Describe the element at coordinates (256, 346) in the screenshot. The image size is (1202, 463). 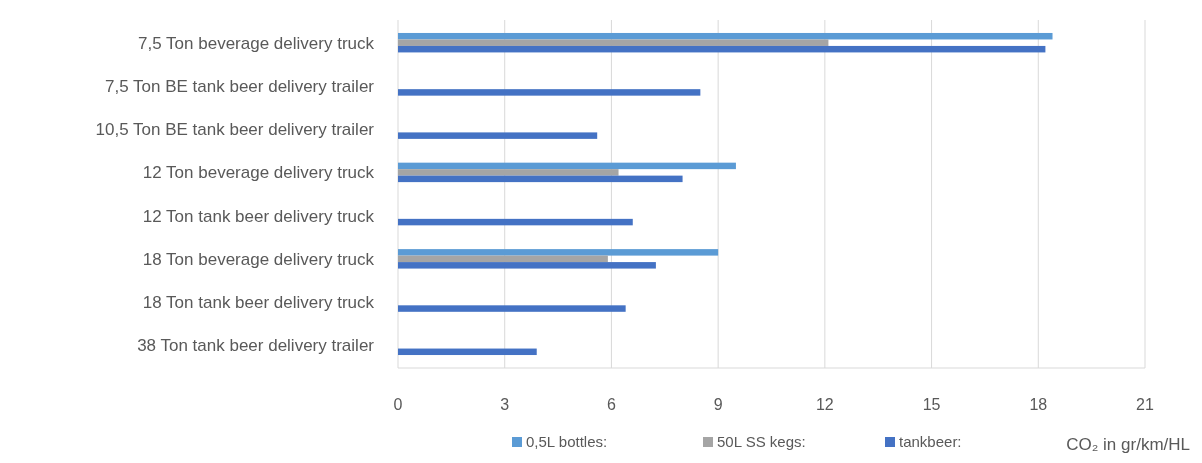
I see `y-tick-label: 38 Ton tank beer delivery trailer` at that location.